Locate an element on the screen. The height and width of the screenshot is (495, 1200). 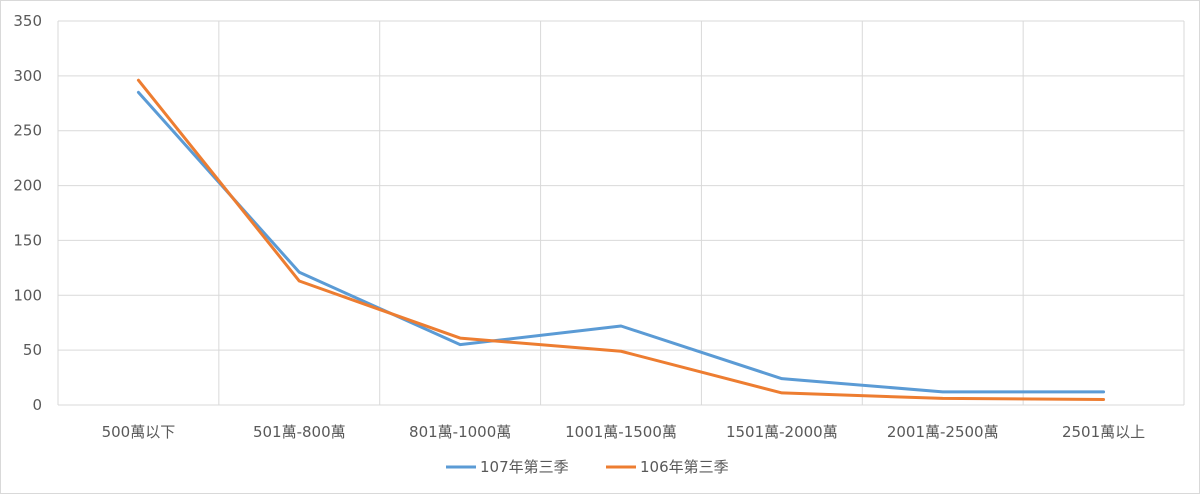
y-tick-label: 350 is located at coordinates (27, 21).